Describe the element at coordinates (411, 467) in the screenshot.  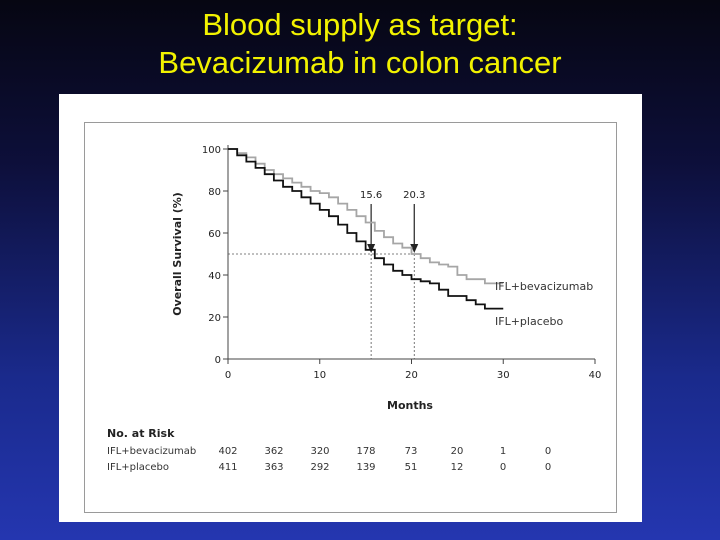
I see `risk-count: 51` at that location.